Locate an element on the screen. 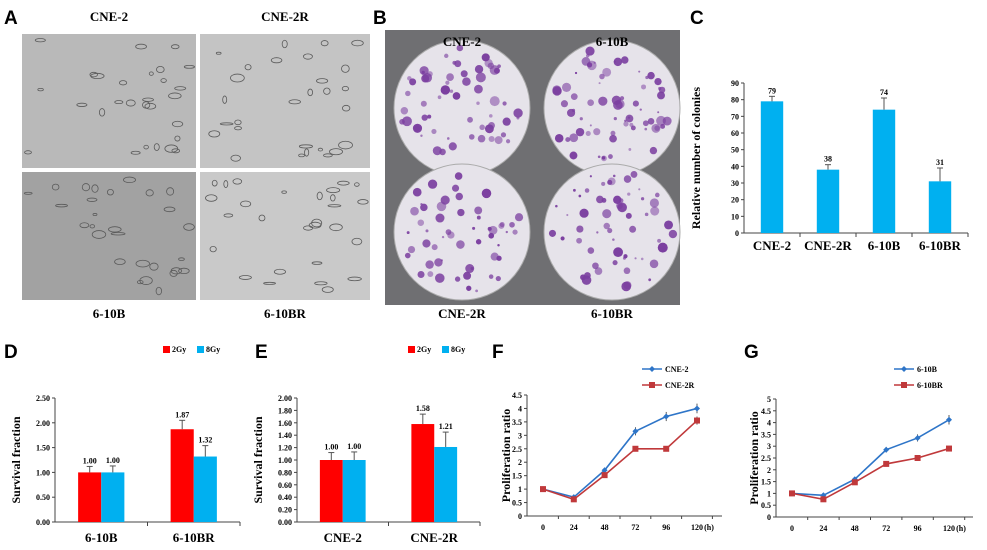  y-tick-label: 0.5 is located at coordinates (766, 505).